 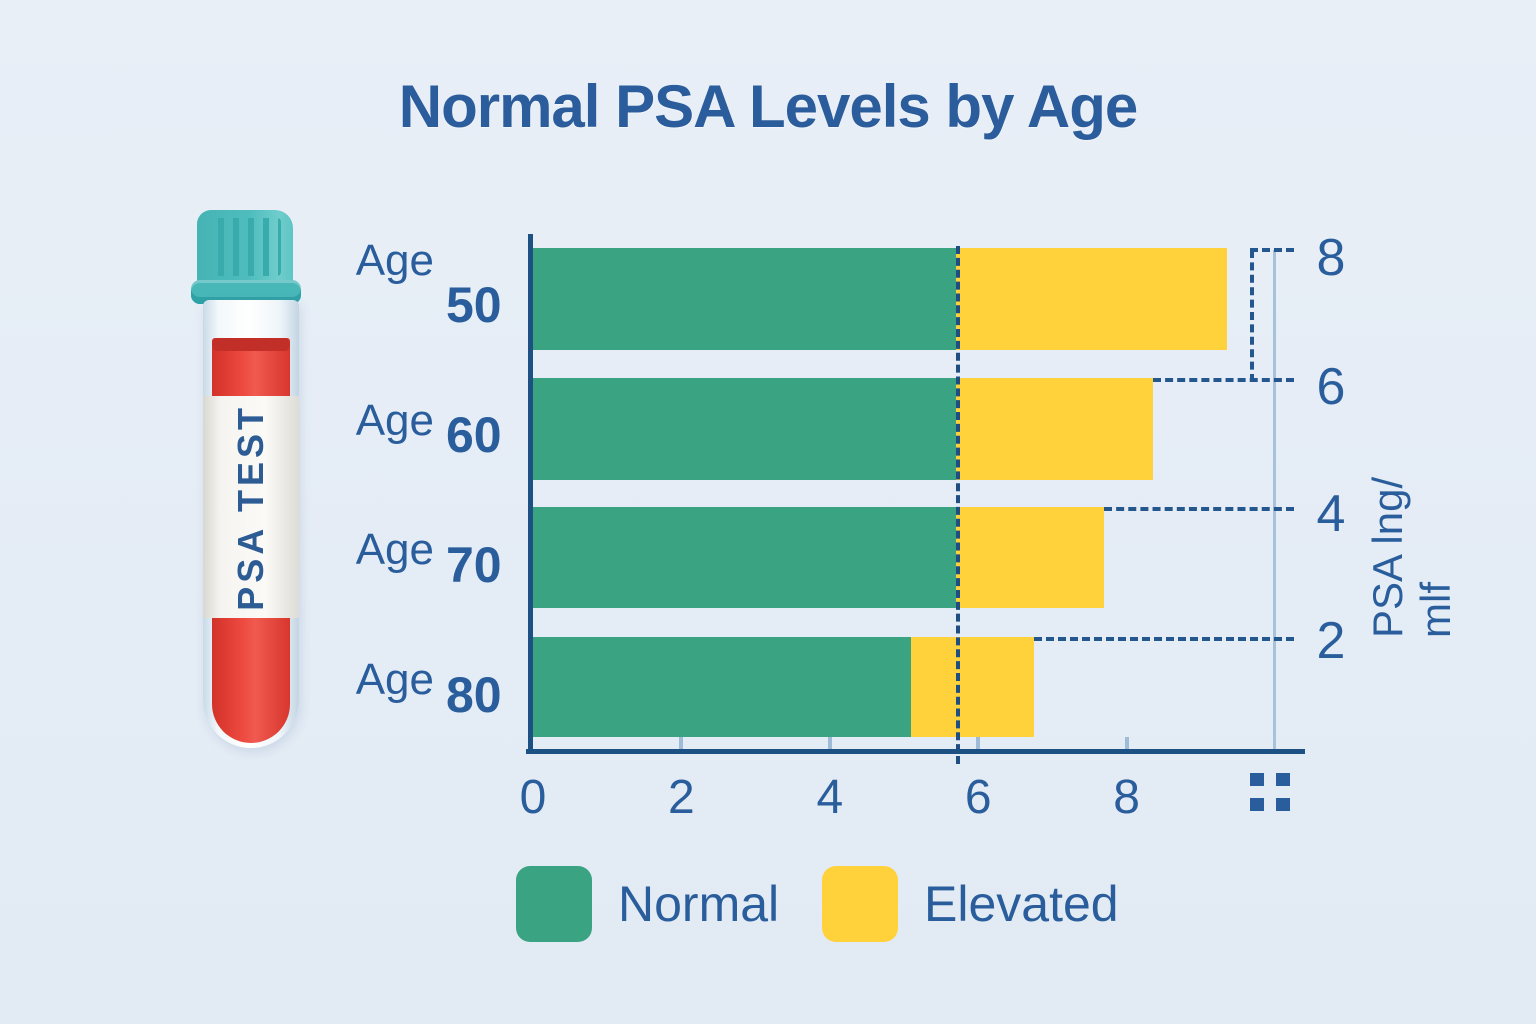 I want to click on x-tick-label-4: 4, so click(x=830, y=797).